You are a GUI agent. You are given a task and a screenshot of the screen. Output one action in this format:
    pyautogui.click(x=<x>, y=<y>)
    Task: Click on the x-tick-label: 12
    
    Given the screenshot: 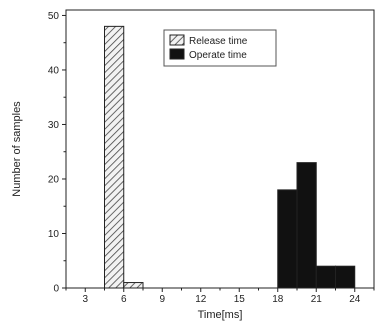 What is the action you would take?
    pyautogui.click(x=201, y=299)
    